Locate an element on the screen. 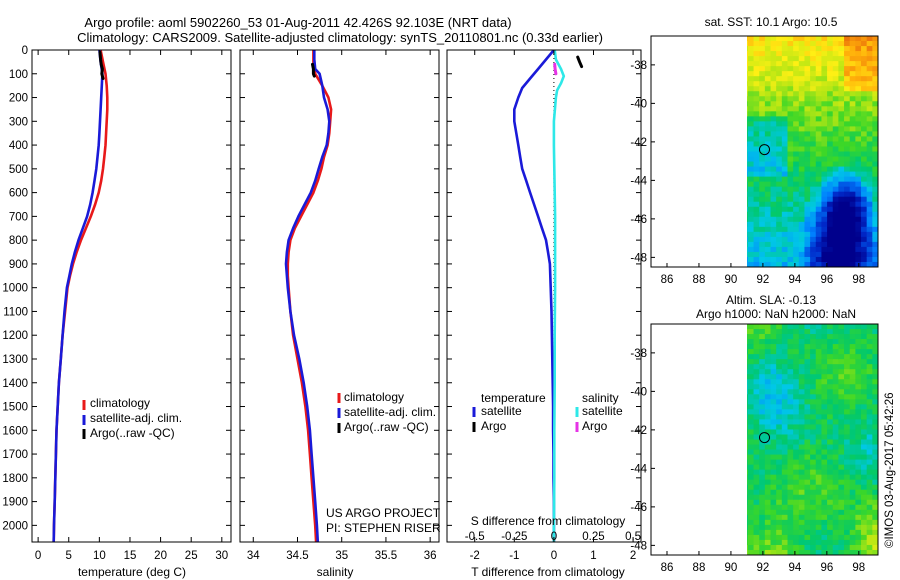 Image resolution: width=900 pixels, height=580 pixels. series-satellite-adj-clim is located at coordinates (307, 296).